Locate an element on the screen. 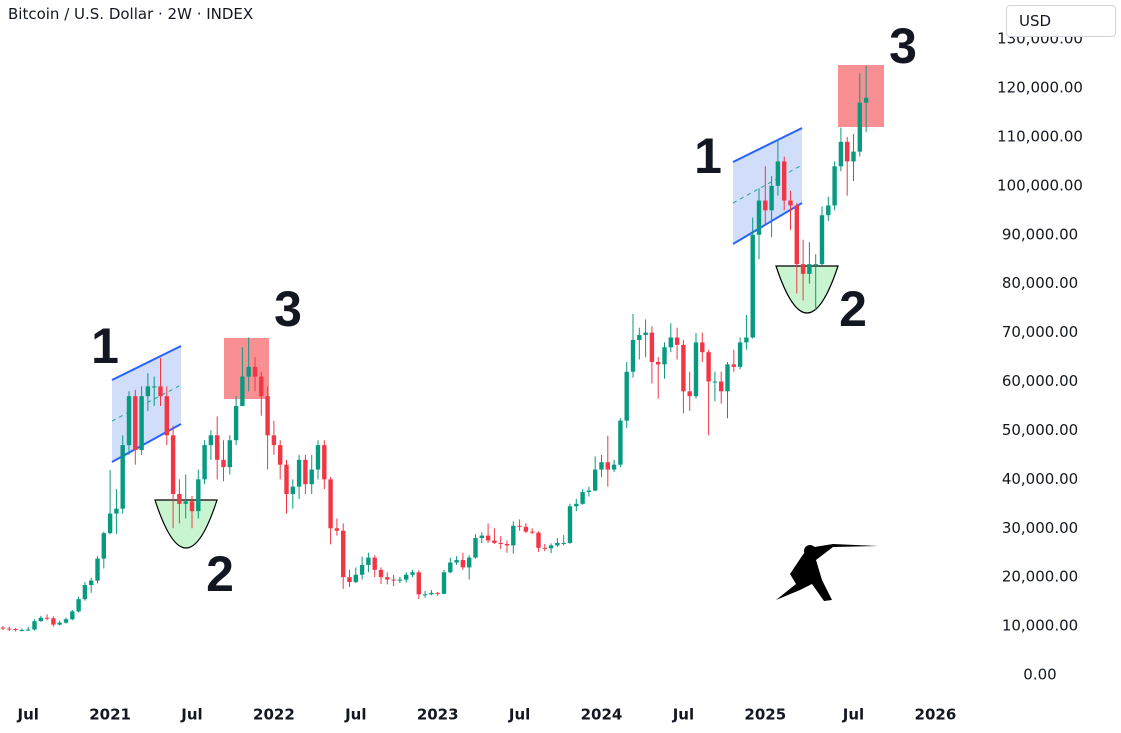 The width and height of the screenshot is (1121, 733). y-tick-label: 120,000.00 is located at coordinates (1040, 88).